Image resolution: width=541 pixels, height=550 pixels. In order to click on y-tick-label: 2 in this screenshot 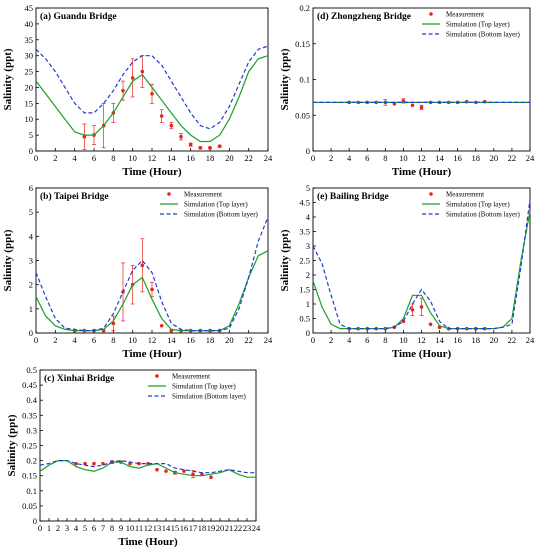, I will do `click(308, 275)`.